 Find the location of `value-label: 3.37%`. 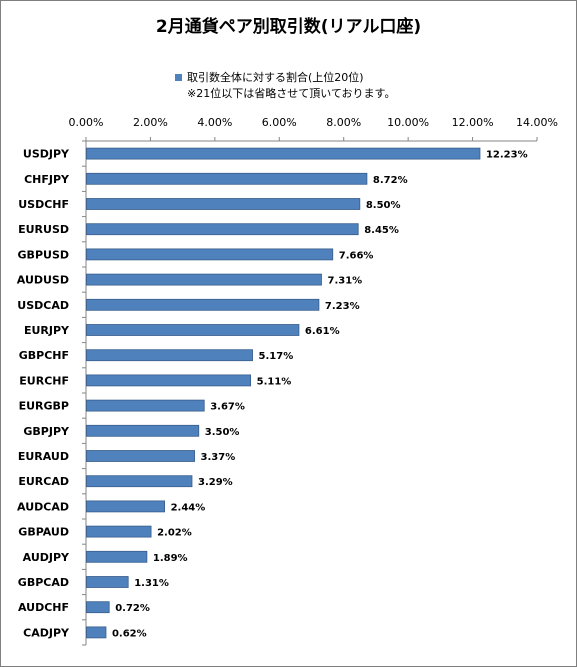

value-label: 3.37% is located at coordinates (218, 457).